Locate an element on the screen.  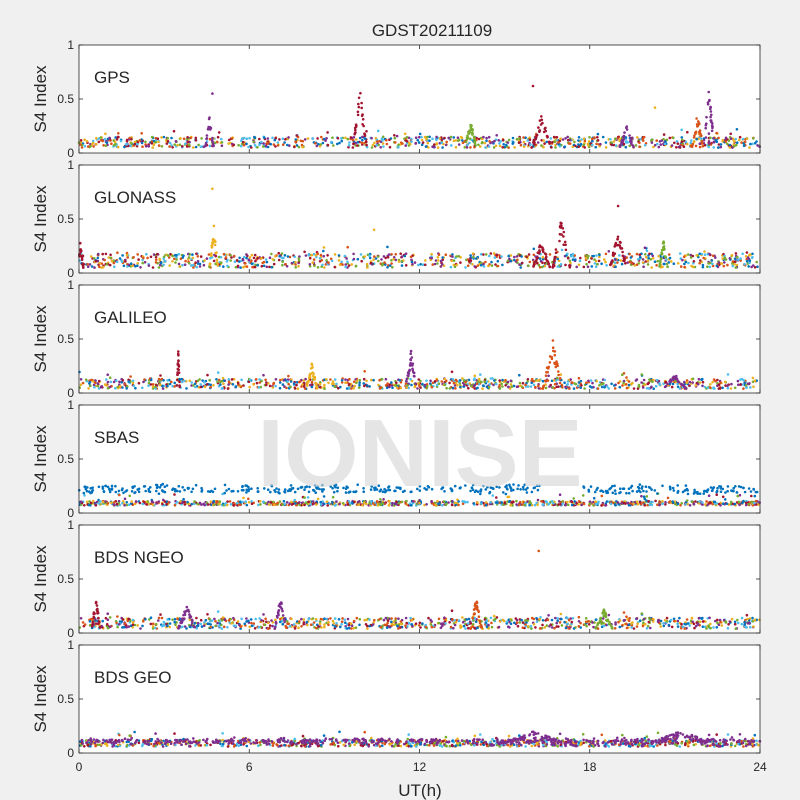
y-tick-label: 1 is located at coordinates (70, 285).